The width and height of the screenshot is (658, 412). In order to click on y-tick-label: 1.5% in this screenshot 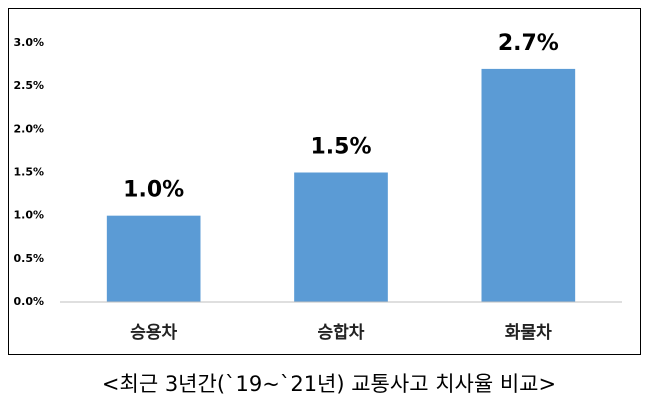, I will do `click(28, 172)`.